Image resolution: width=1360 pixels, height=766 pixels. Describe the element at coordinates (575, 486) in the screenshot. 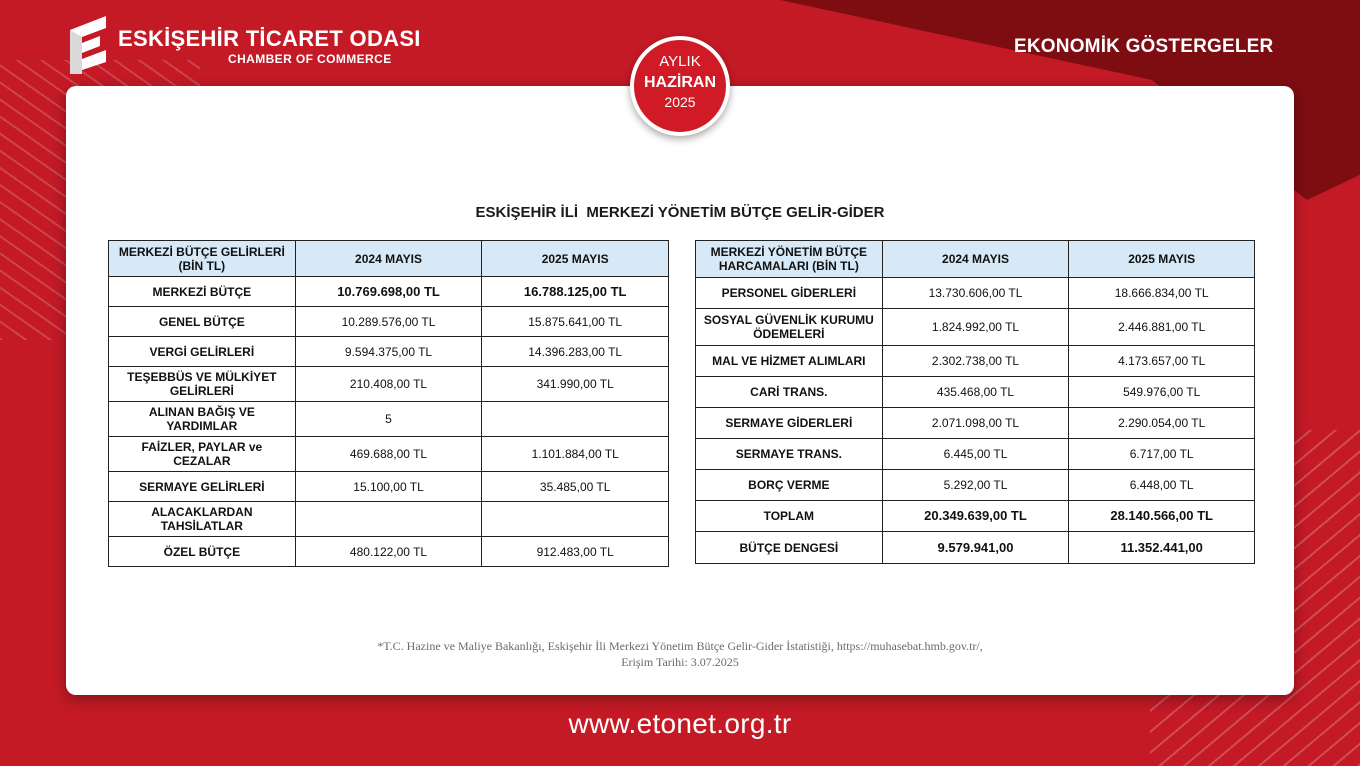

I see `table-cell: 35.485,00 TL` at that location.